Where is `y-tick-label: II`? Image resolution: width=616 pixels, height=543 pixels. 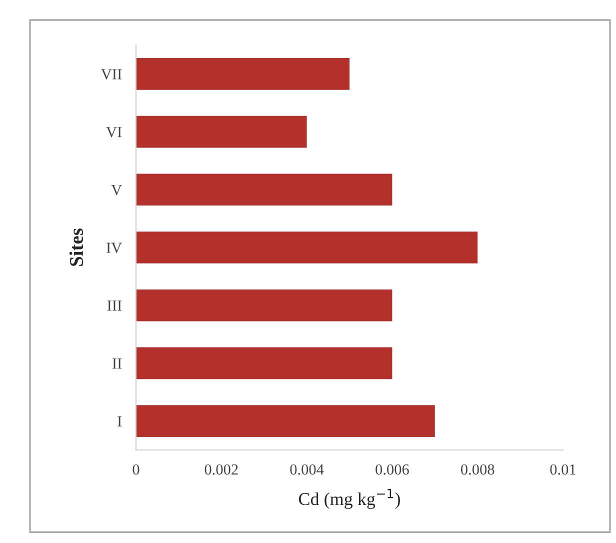 y-tick-label: II is located at coordinates (117, 363).